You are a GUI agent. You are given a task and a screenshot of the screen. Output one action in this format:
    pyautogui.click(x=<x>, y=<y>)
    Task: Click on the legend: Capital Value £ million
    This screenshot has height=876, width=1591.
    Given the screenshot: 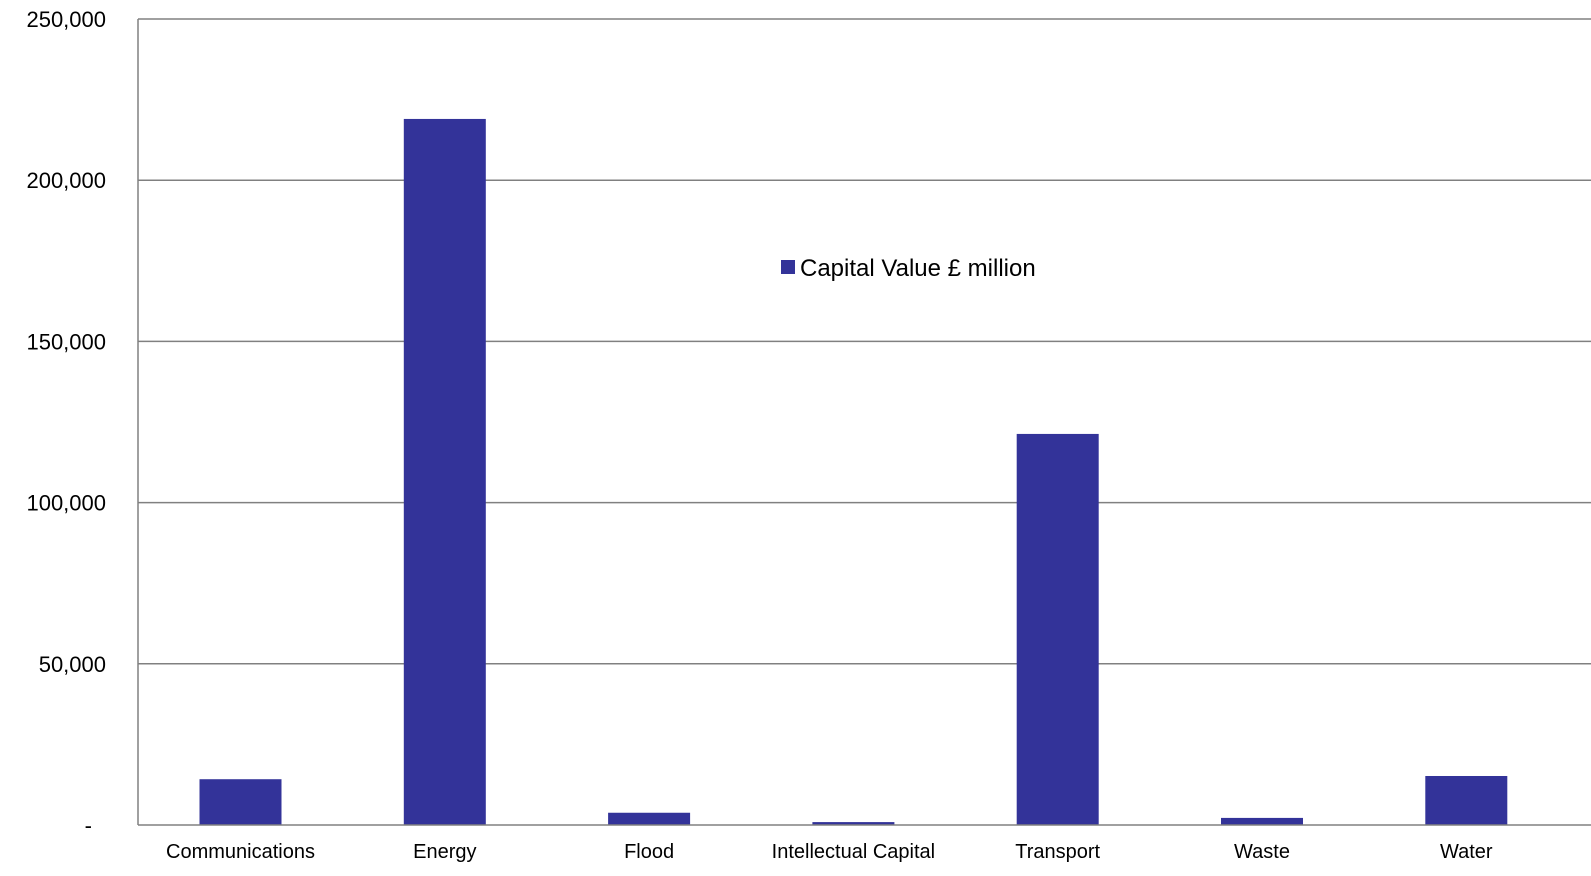 What is the action you would take?
    pyautogui.click(x=908, y=268)
    